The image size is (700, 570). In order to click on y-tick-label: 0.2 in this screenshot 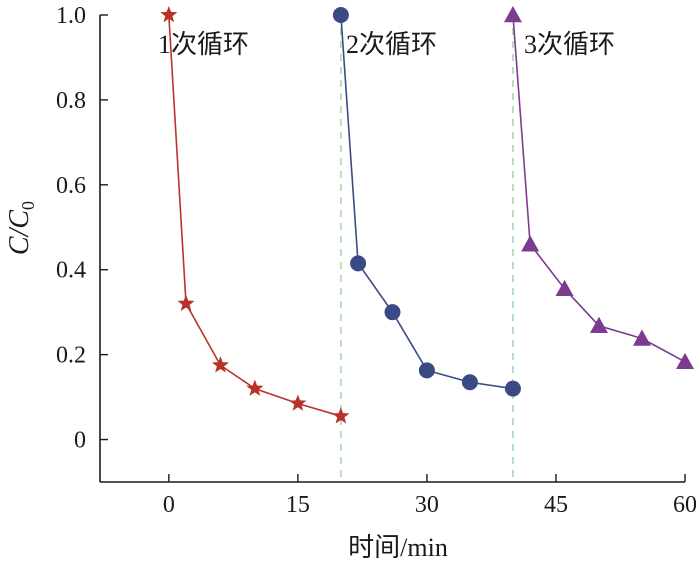, I will do `click(71, 356)`.